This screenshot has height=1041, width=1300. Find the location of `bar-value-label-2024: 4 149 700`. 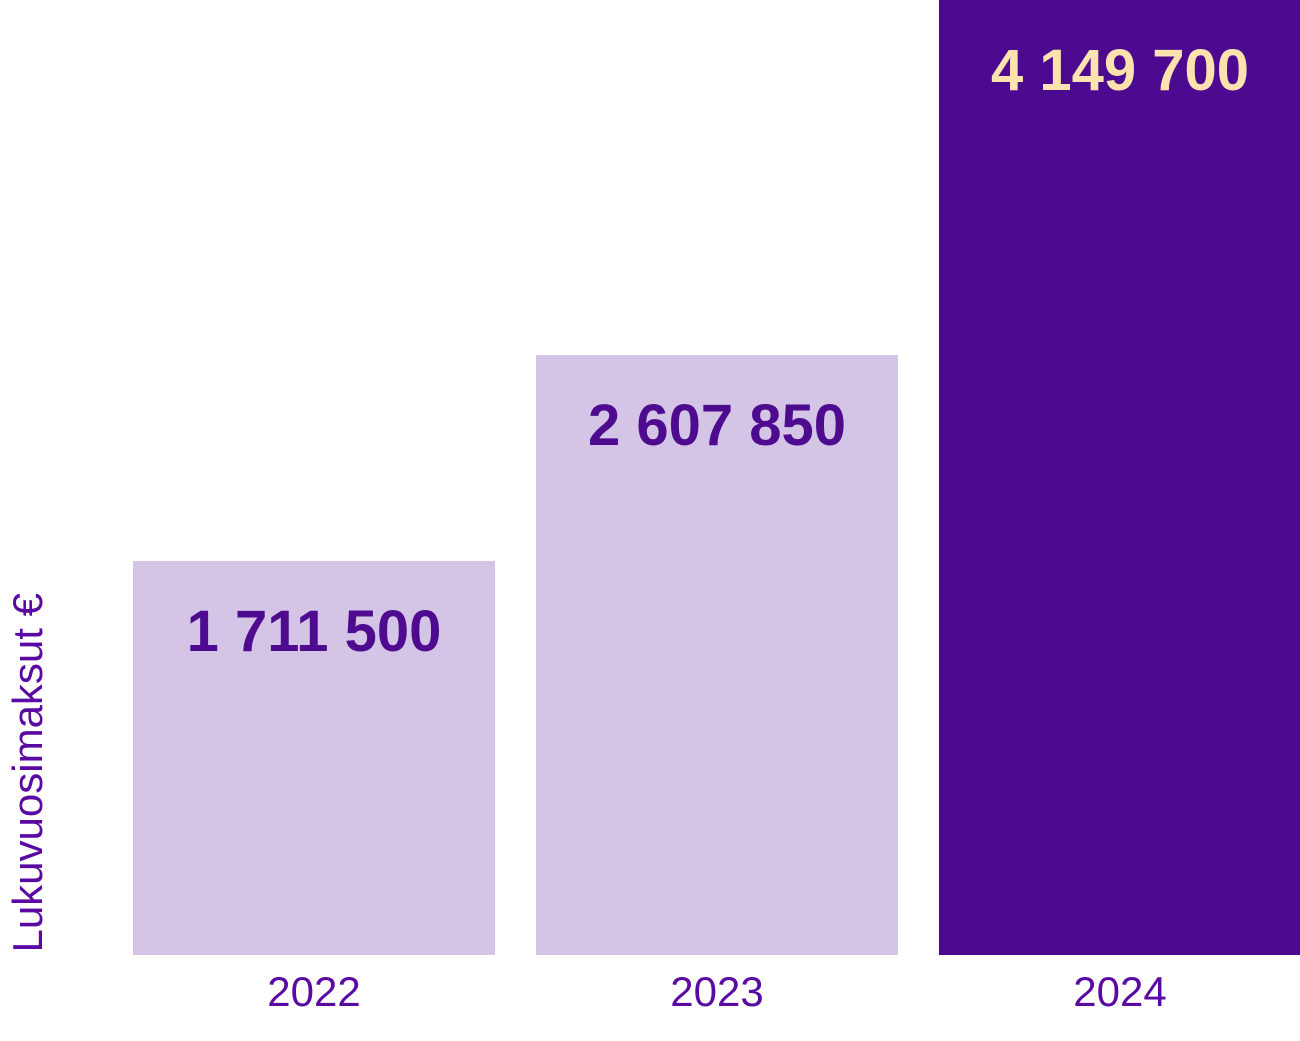

bar-value-label-2024: 4 149 700 is located at coordinates (1120, 70).